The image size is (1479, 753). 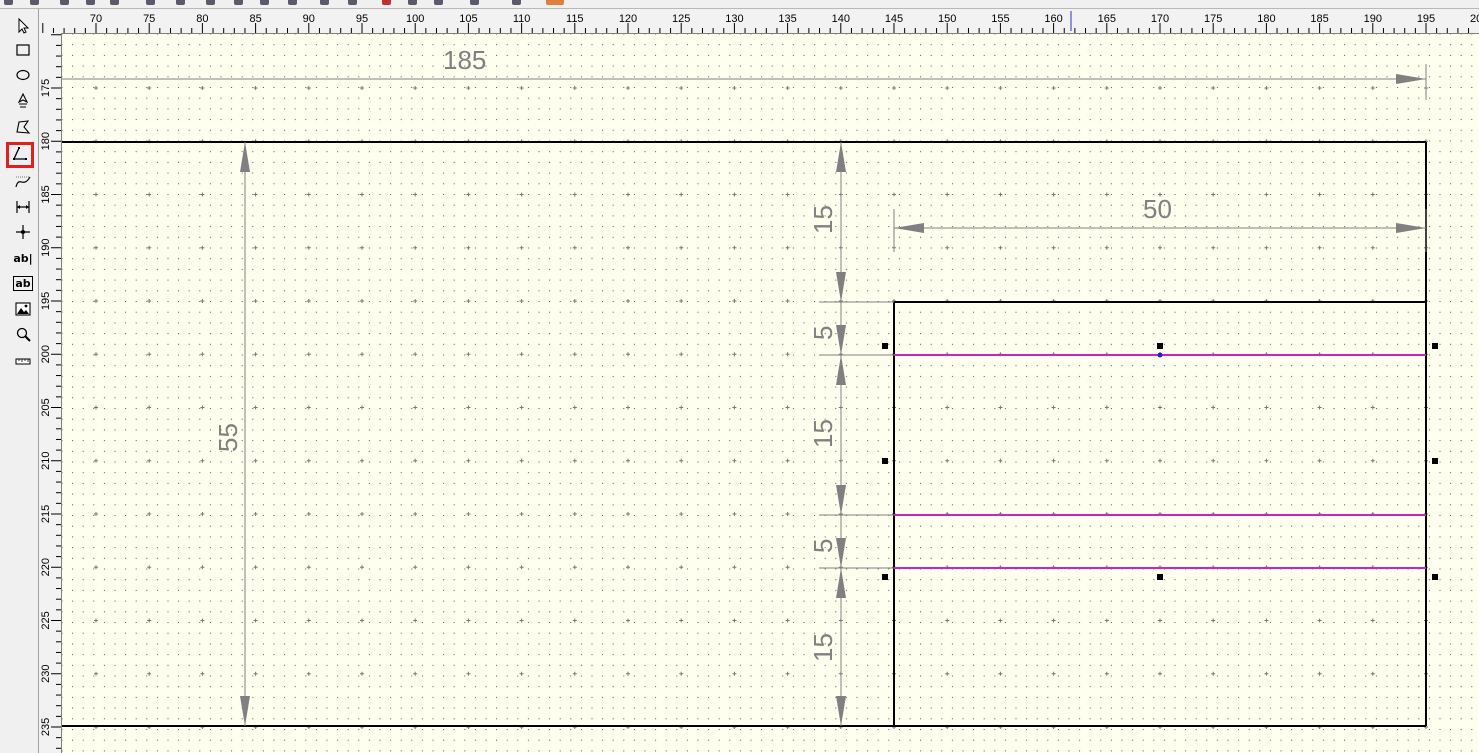 I want to click on text-tool: ab|, so click(x=23, y=258).